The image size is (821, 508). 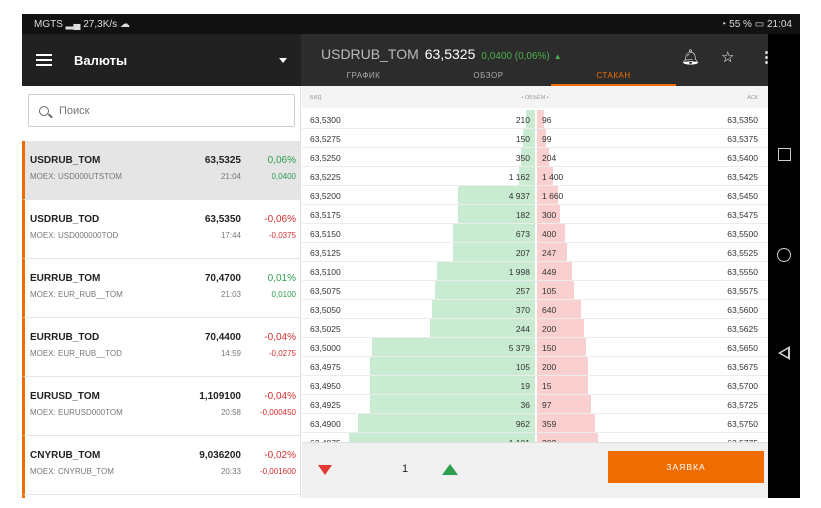 What do you see at coordinates (686, 467) in the screenshot?
I see `order-button: ЗАЯВКА` at bounding box center [686, 467].